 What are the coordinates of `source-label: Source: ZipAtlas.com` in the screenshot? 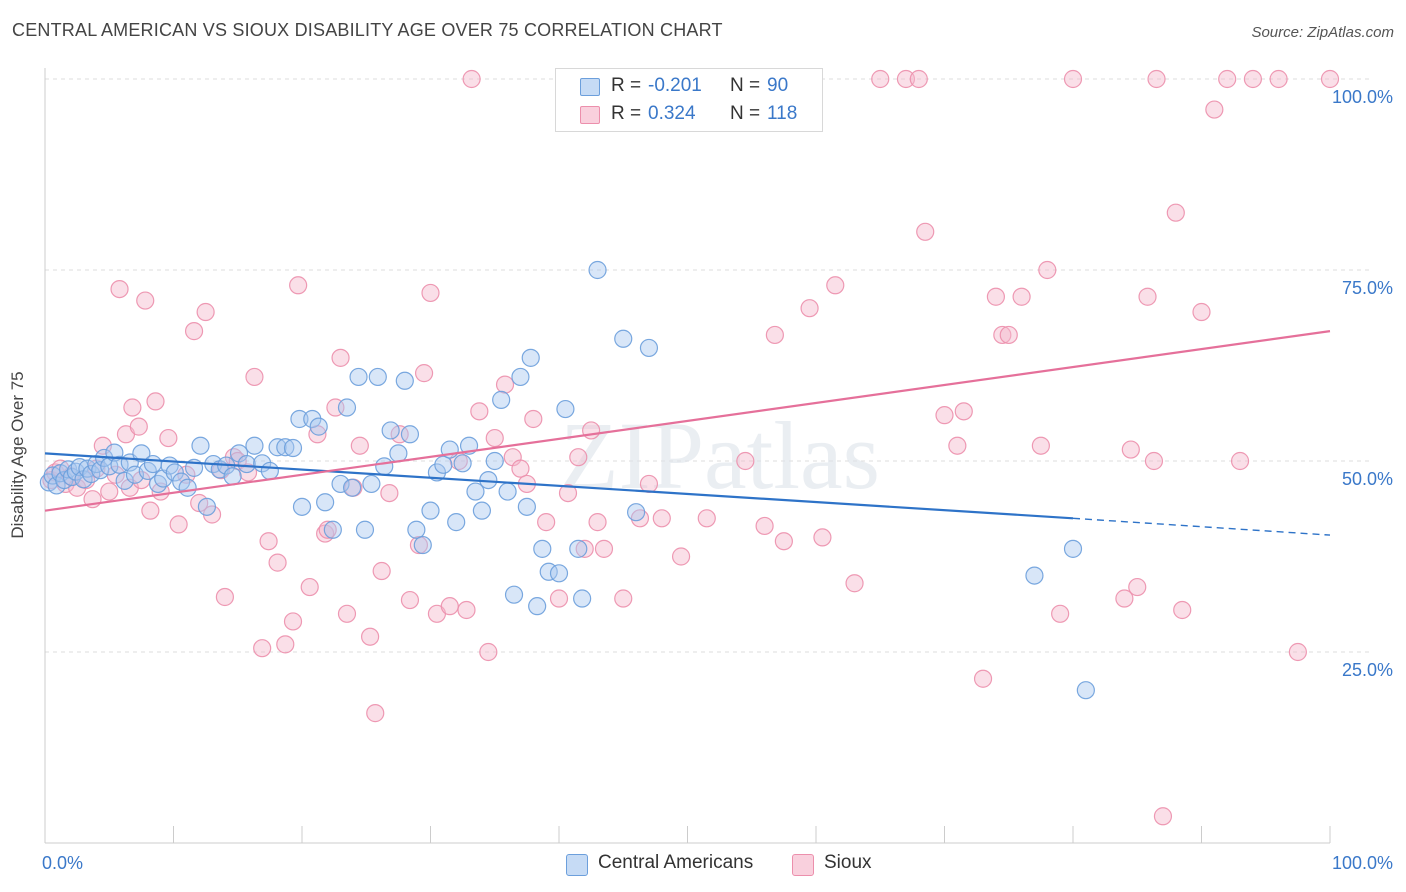 It's located at (1322, 32).